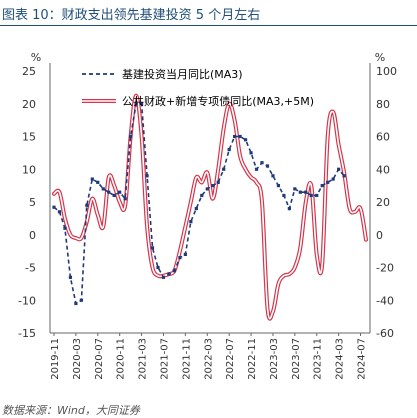  What do you see at coordinates (362, 359) in the screenshot?
I see `x-tick-label: 2024-07` at bounding box center [362, 359].